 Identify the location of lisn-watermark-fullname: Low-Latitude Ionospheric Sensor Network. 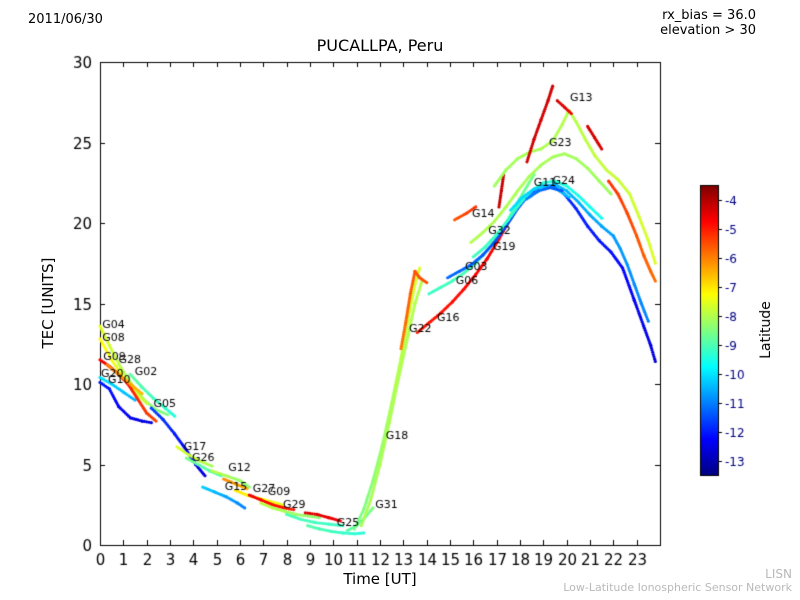
(677, 587).